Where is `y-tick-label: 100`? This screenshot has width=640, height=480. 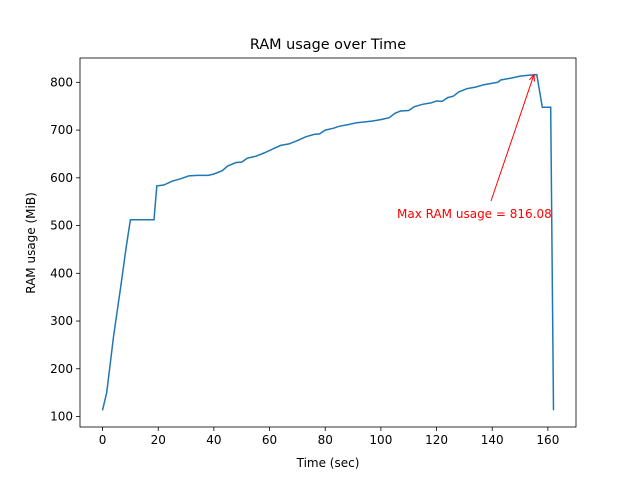
y-tick-label: 100 is located at coordinates (61, 416).